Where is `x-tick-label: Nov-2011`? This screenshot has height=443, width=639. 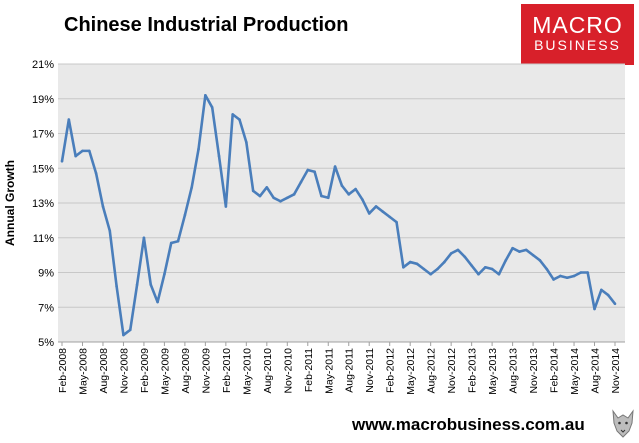
x-tick-label: Nov-2011 is located at coordinates (370, 370).